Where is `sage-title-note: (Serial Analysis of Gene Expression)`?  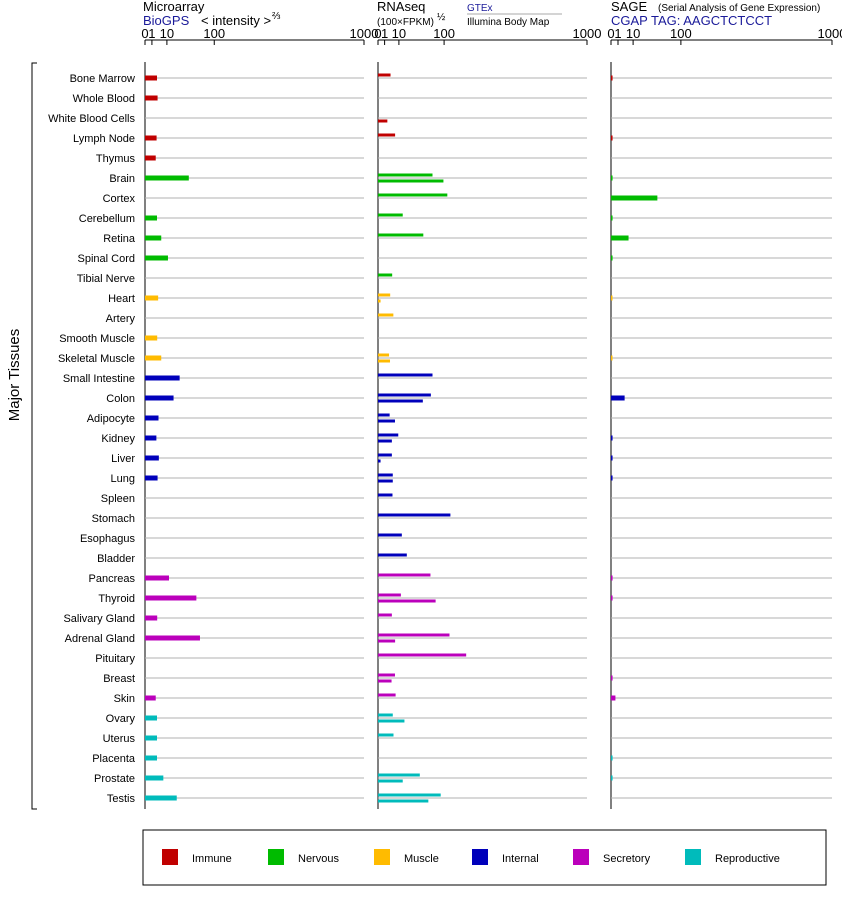
sage-title-note: (Serial Analysis of Gene Expression) is located at coordinates (739, 8).